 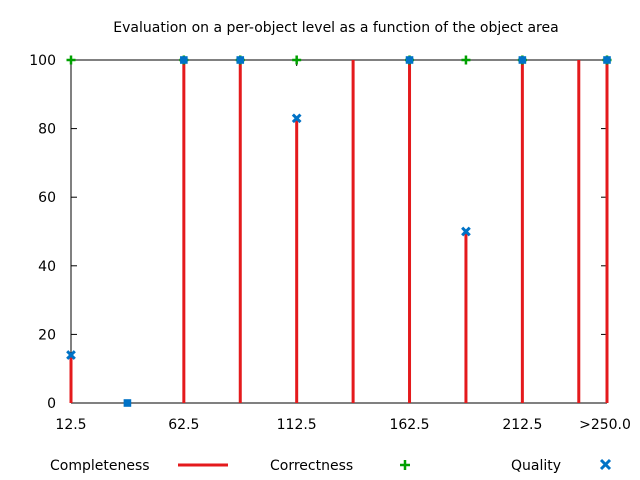 I want to click on y-tick-label: 100, so click(x=42, y=61).